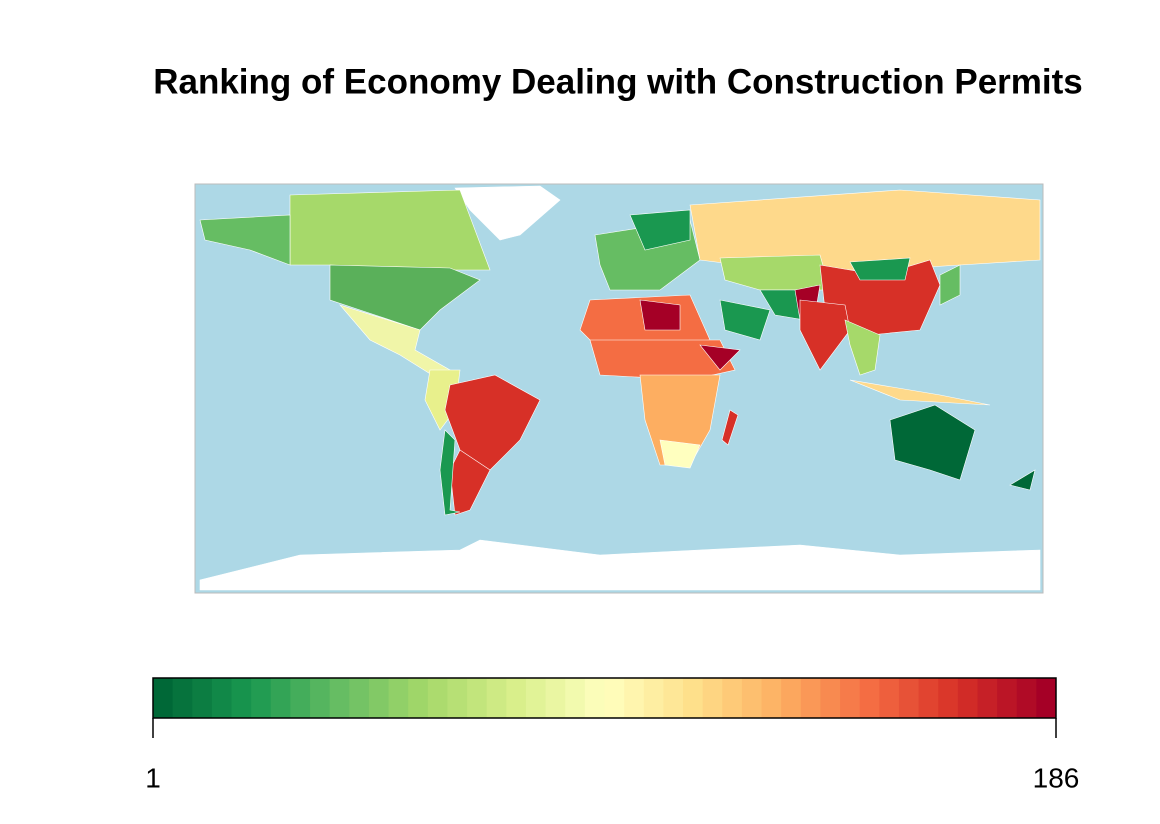  I want to click on tick-label: 1, so click(153, 777).